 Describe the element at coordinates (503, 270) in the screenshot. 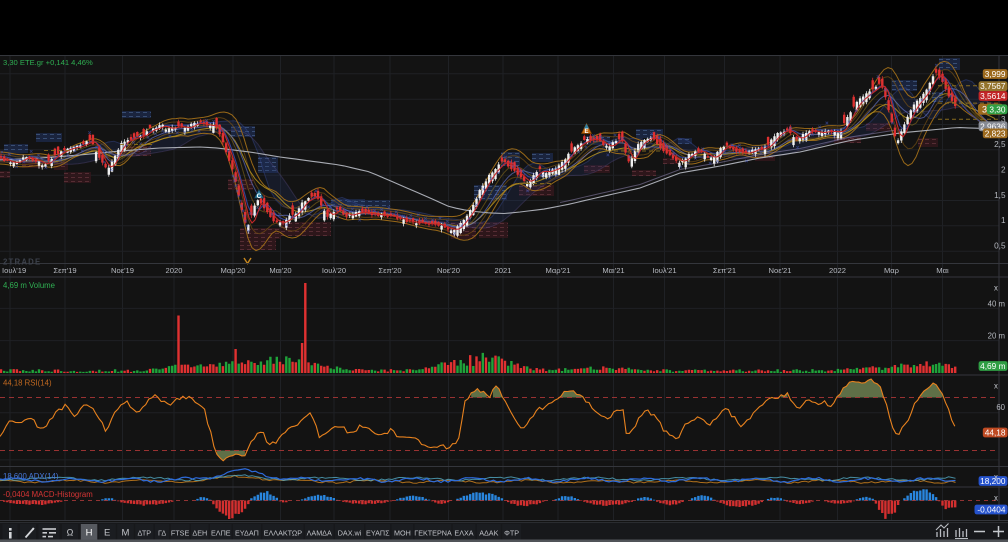

I see `svg-text: 2021` at that location.